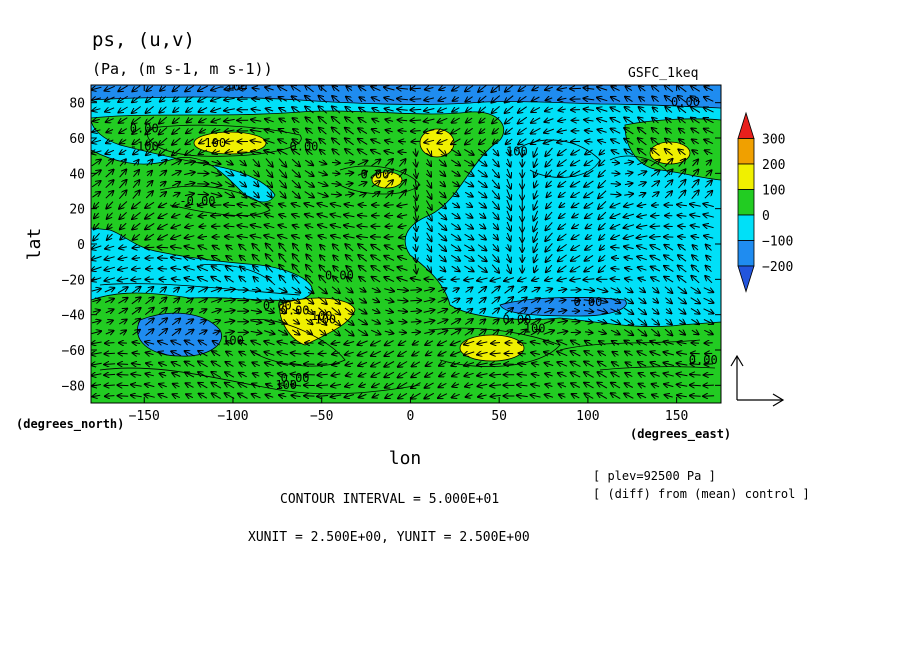  Describe the element at coordinates (144, 416) in the screenshot. I see `x-tick-label: −150` at that location.